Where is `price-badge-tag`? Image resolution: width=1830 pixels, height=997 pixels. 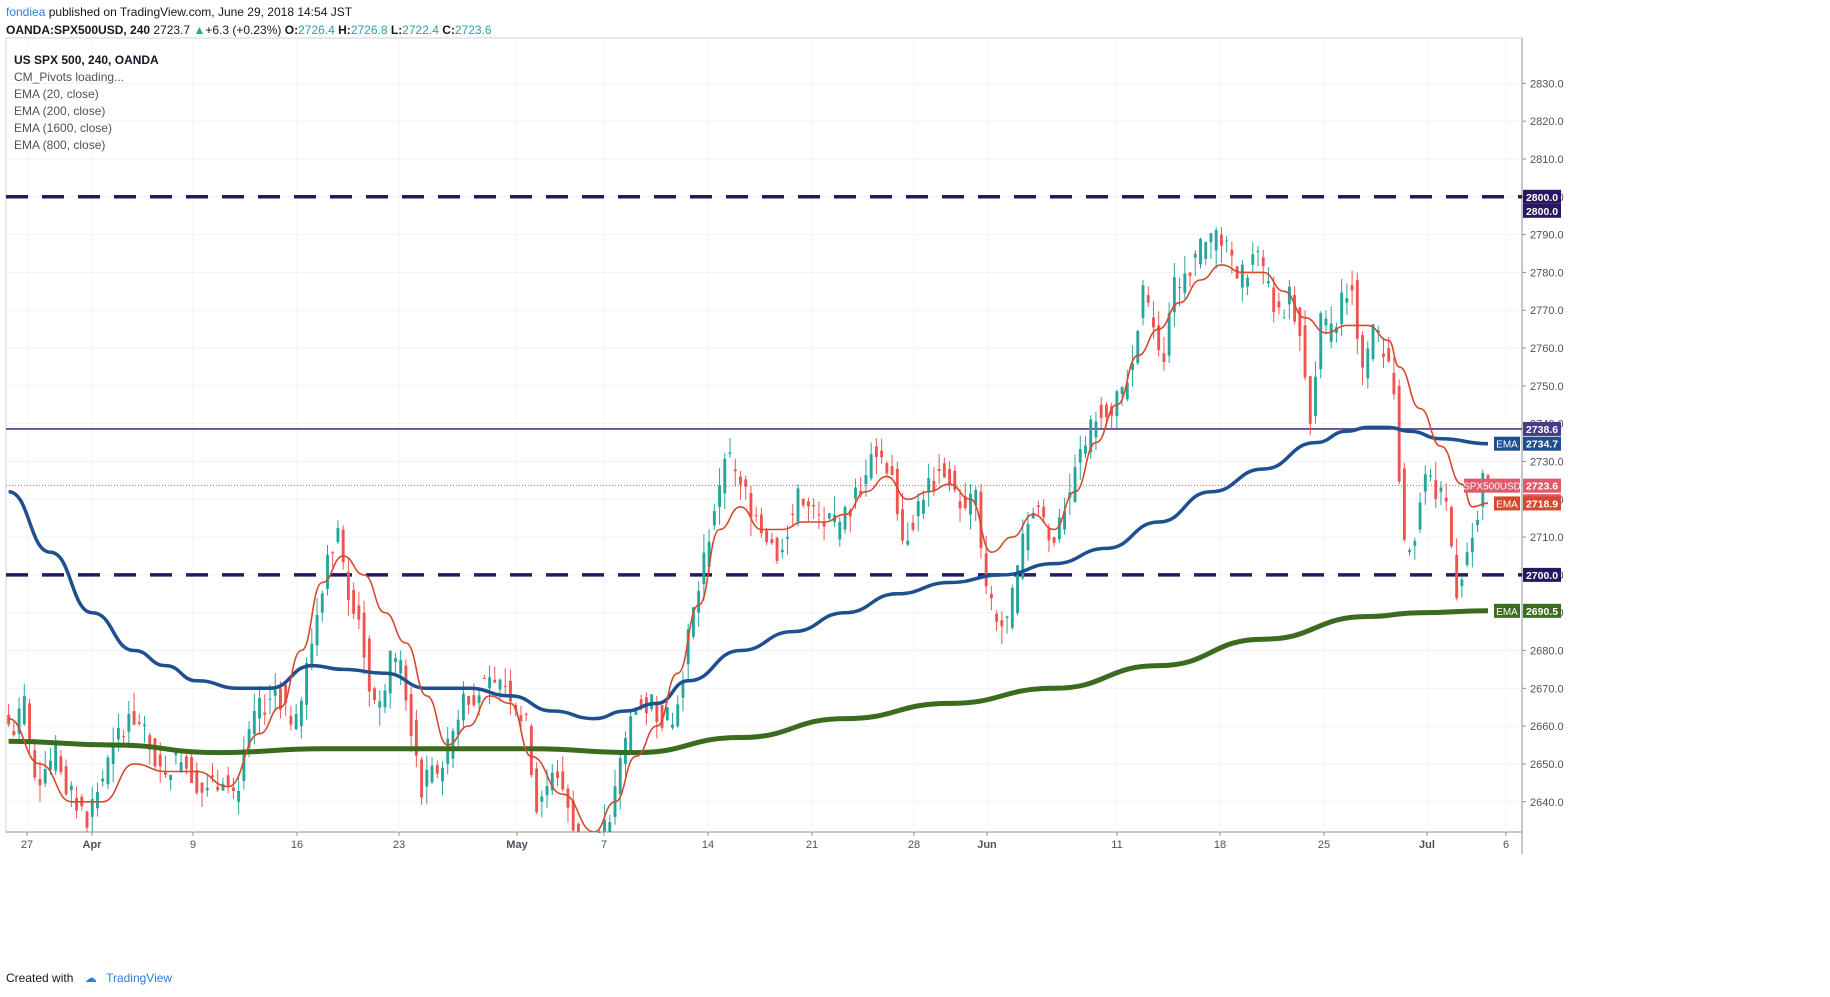
price-badge-tag is located at coordinates (1492, 485).